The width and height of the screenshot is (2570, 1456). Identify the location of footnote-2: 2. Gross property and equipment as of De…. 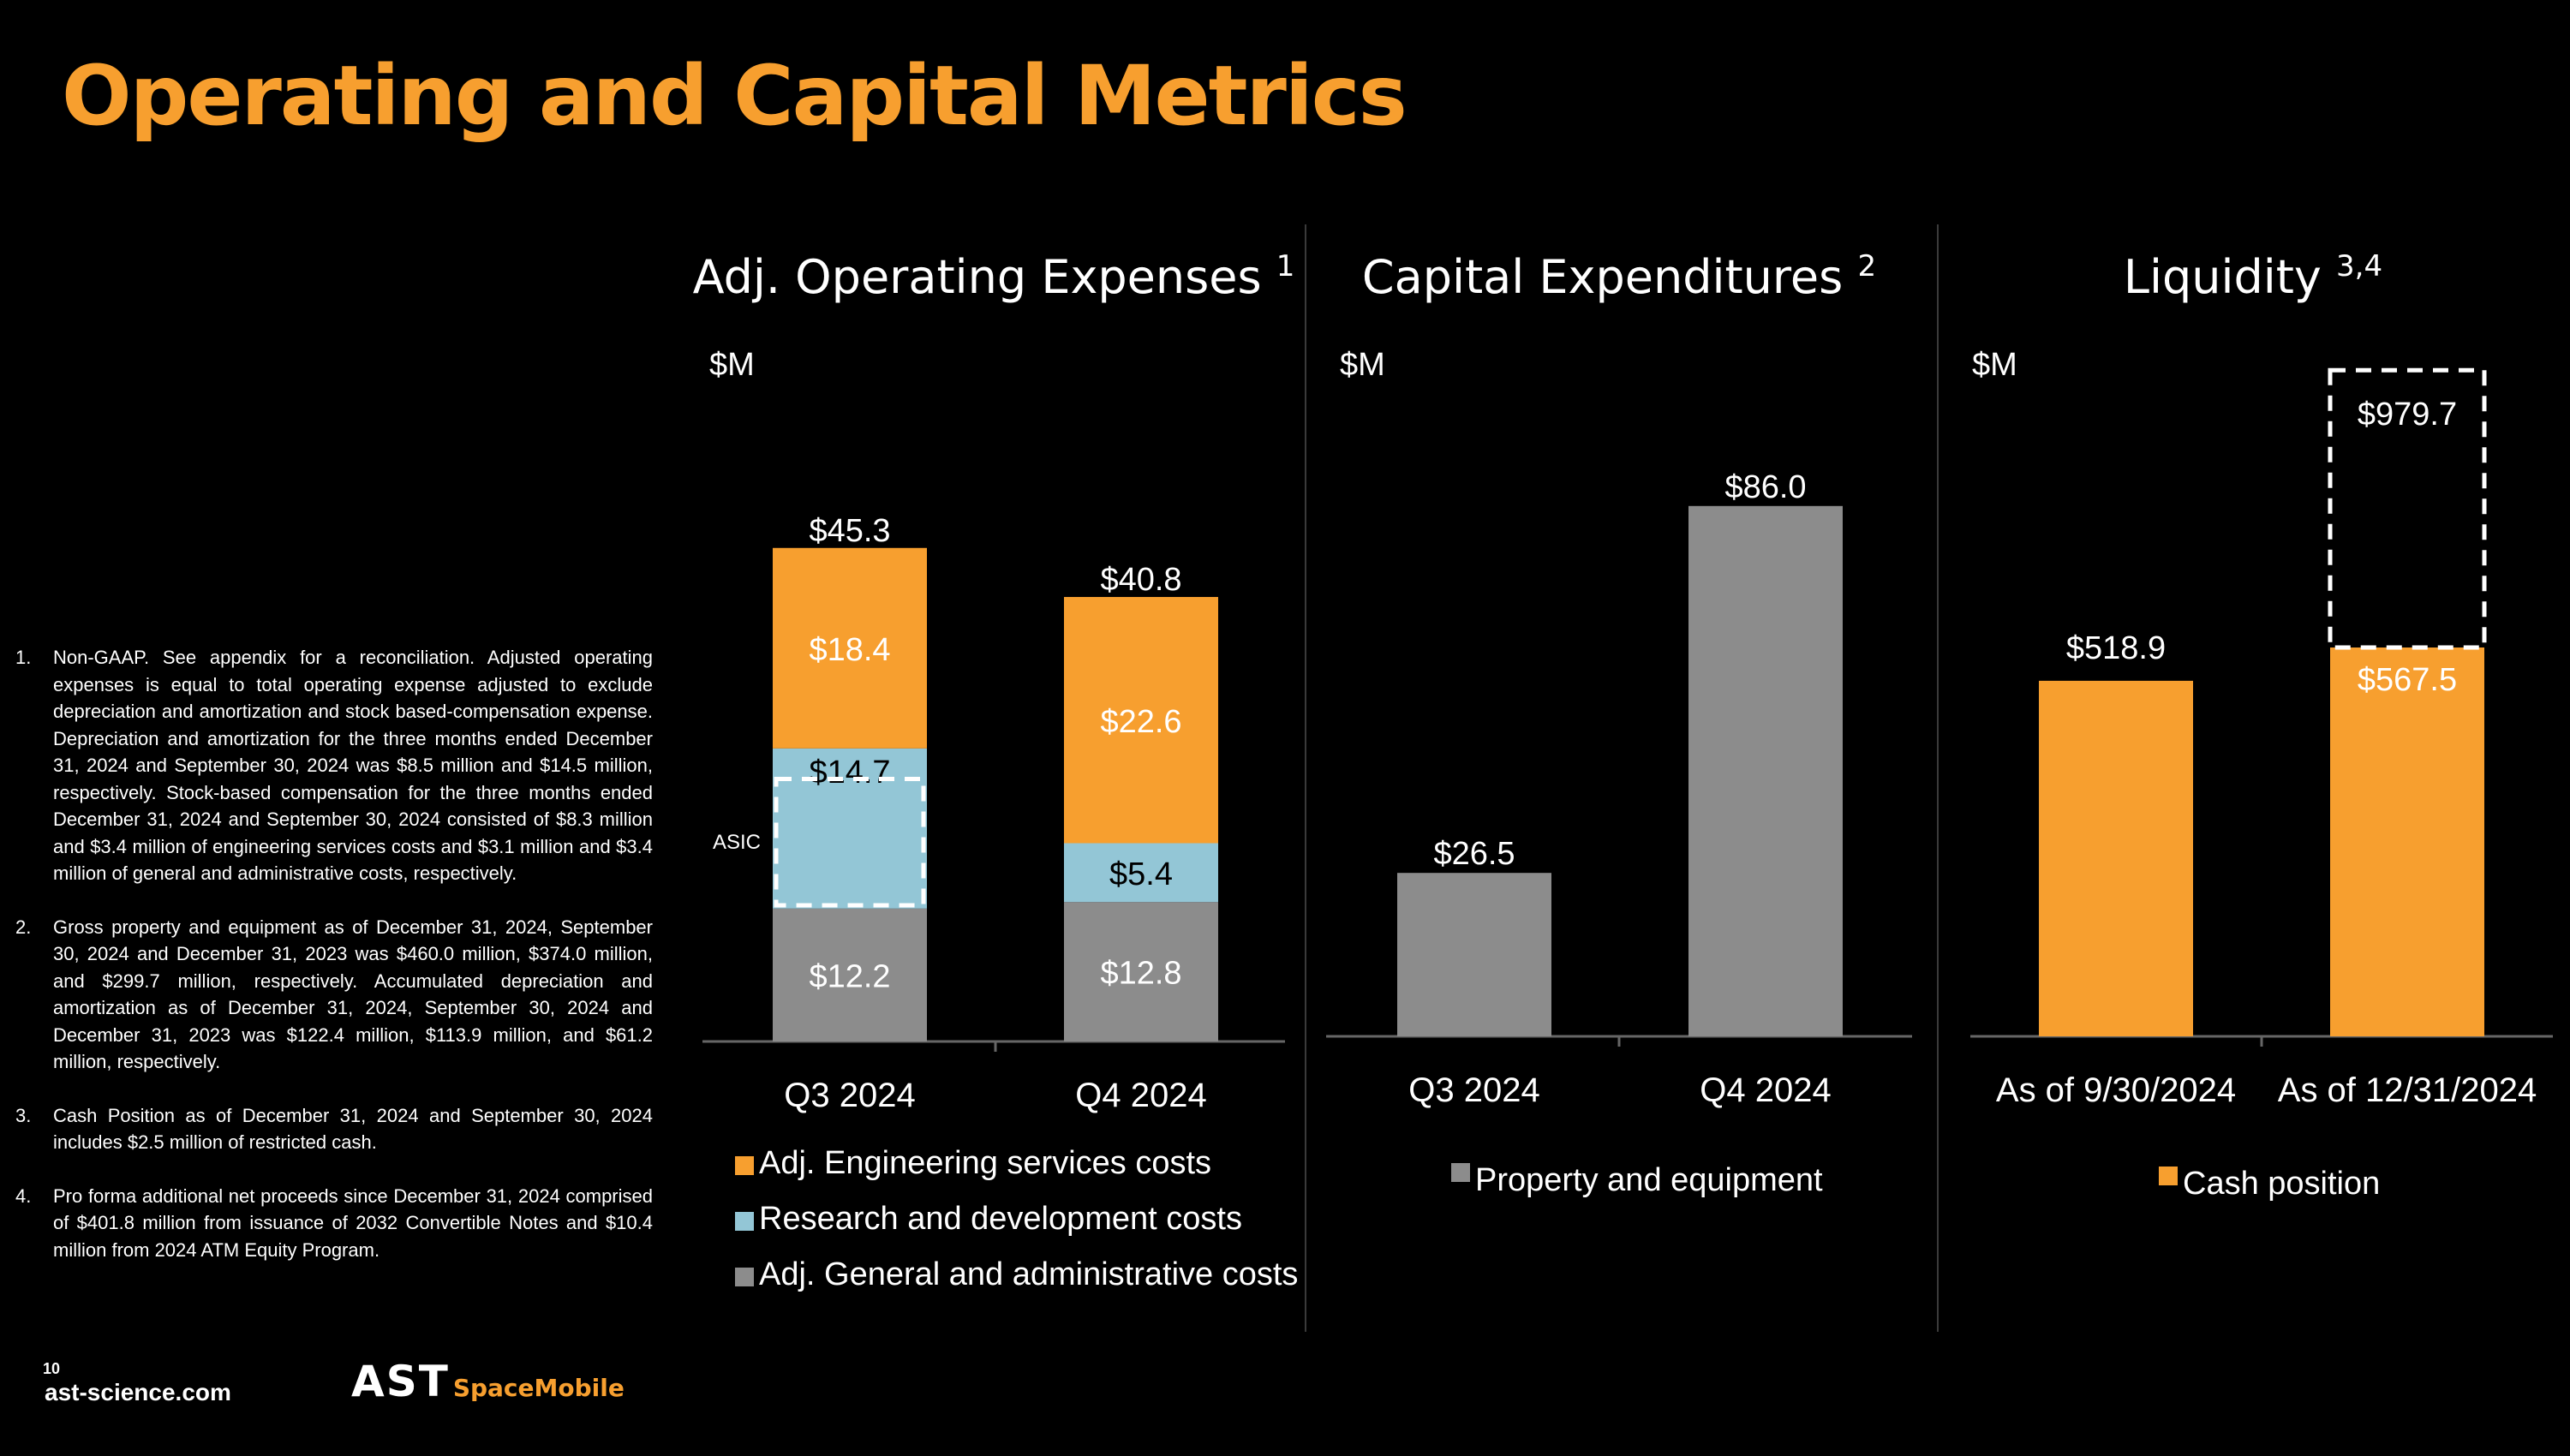
(334, 995).